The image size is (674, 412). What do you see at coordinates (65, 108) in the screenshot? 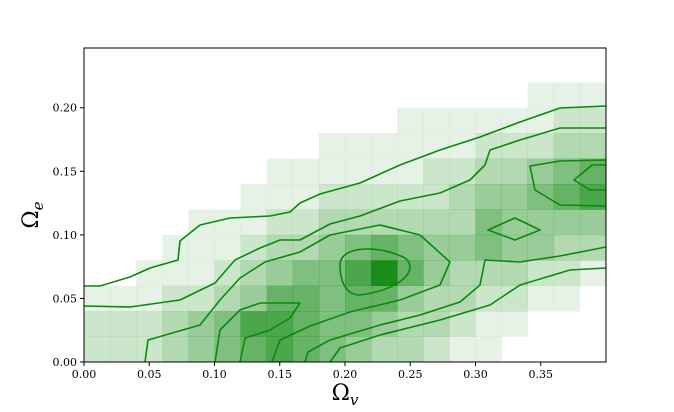
I see `y-tick-label: 0.20` at bounding box center [65, 108].